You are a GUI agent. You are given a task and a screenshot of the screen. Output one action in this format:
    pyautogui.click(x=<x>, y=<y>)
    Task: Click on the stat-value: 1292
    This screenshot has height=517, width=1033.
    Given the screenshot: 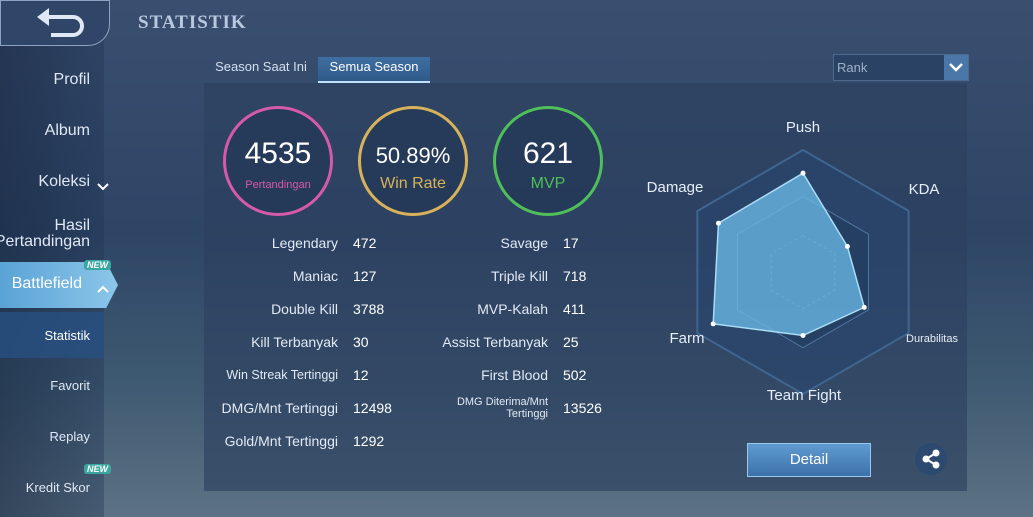 What is the action you would take?
    pyautogui.click(x=369, y=441)
    